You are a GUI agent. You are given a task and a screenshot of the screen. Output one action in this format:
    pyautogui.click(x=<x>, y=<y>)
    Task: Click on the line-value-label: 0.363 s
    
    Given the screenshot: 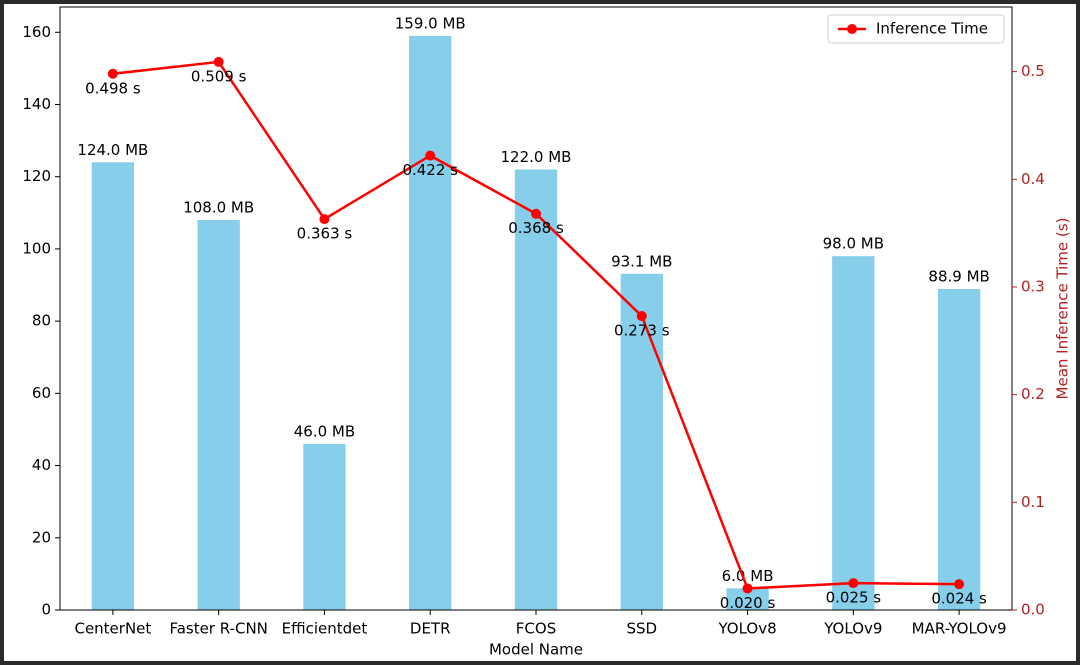 What is the action you would take?
    pyautogui.click(x=325, y=234)
    